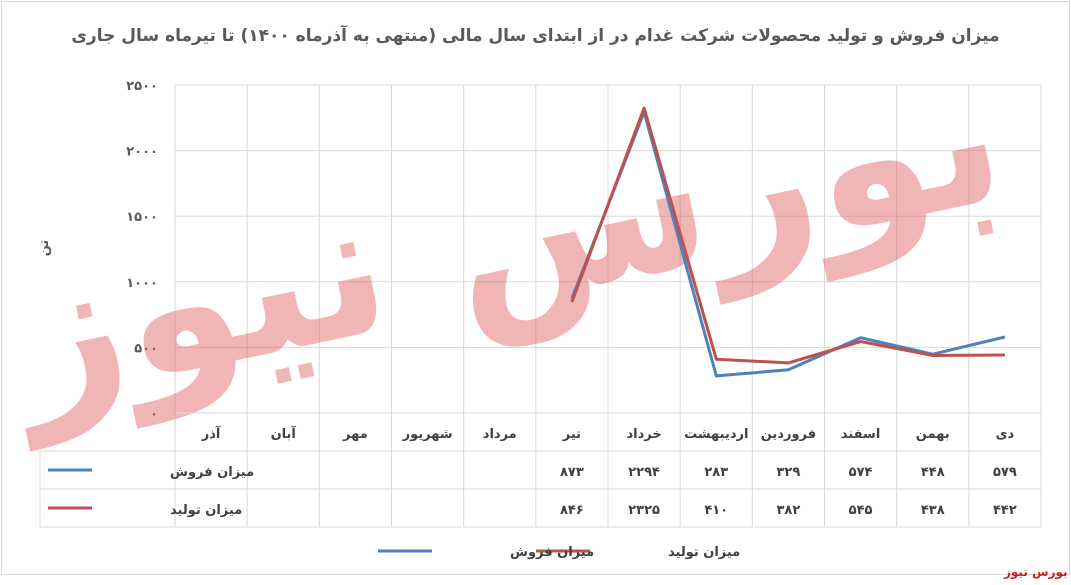  Describe the element at coordinates (861, 510) in the screenshot. I see `data-label: ۵۴۵` at that location.